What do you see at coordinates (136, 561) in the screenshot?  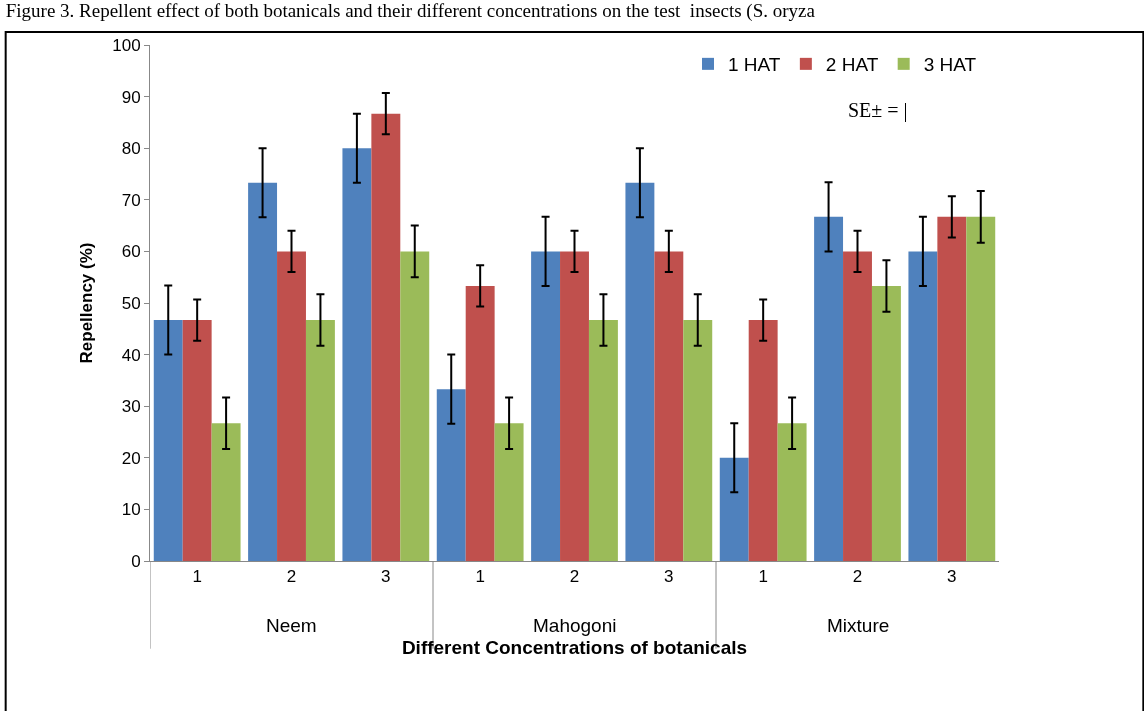 I see `y-tick-label: 0` at bounding box center [136, 561].